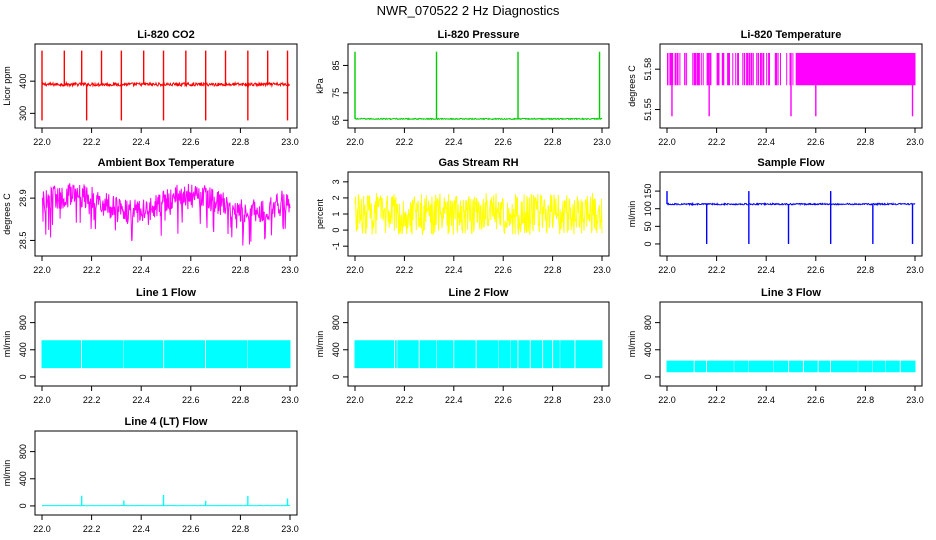 This screenshot has width=936, height=540. I want to click on panel-title: Li-820 Temperature, so click(791, 35).